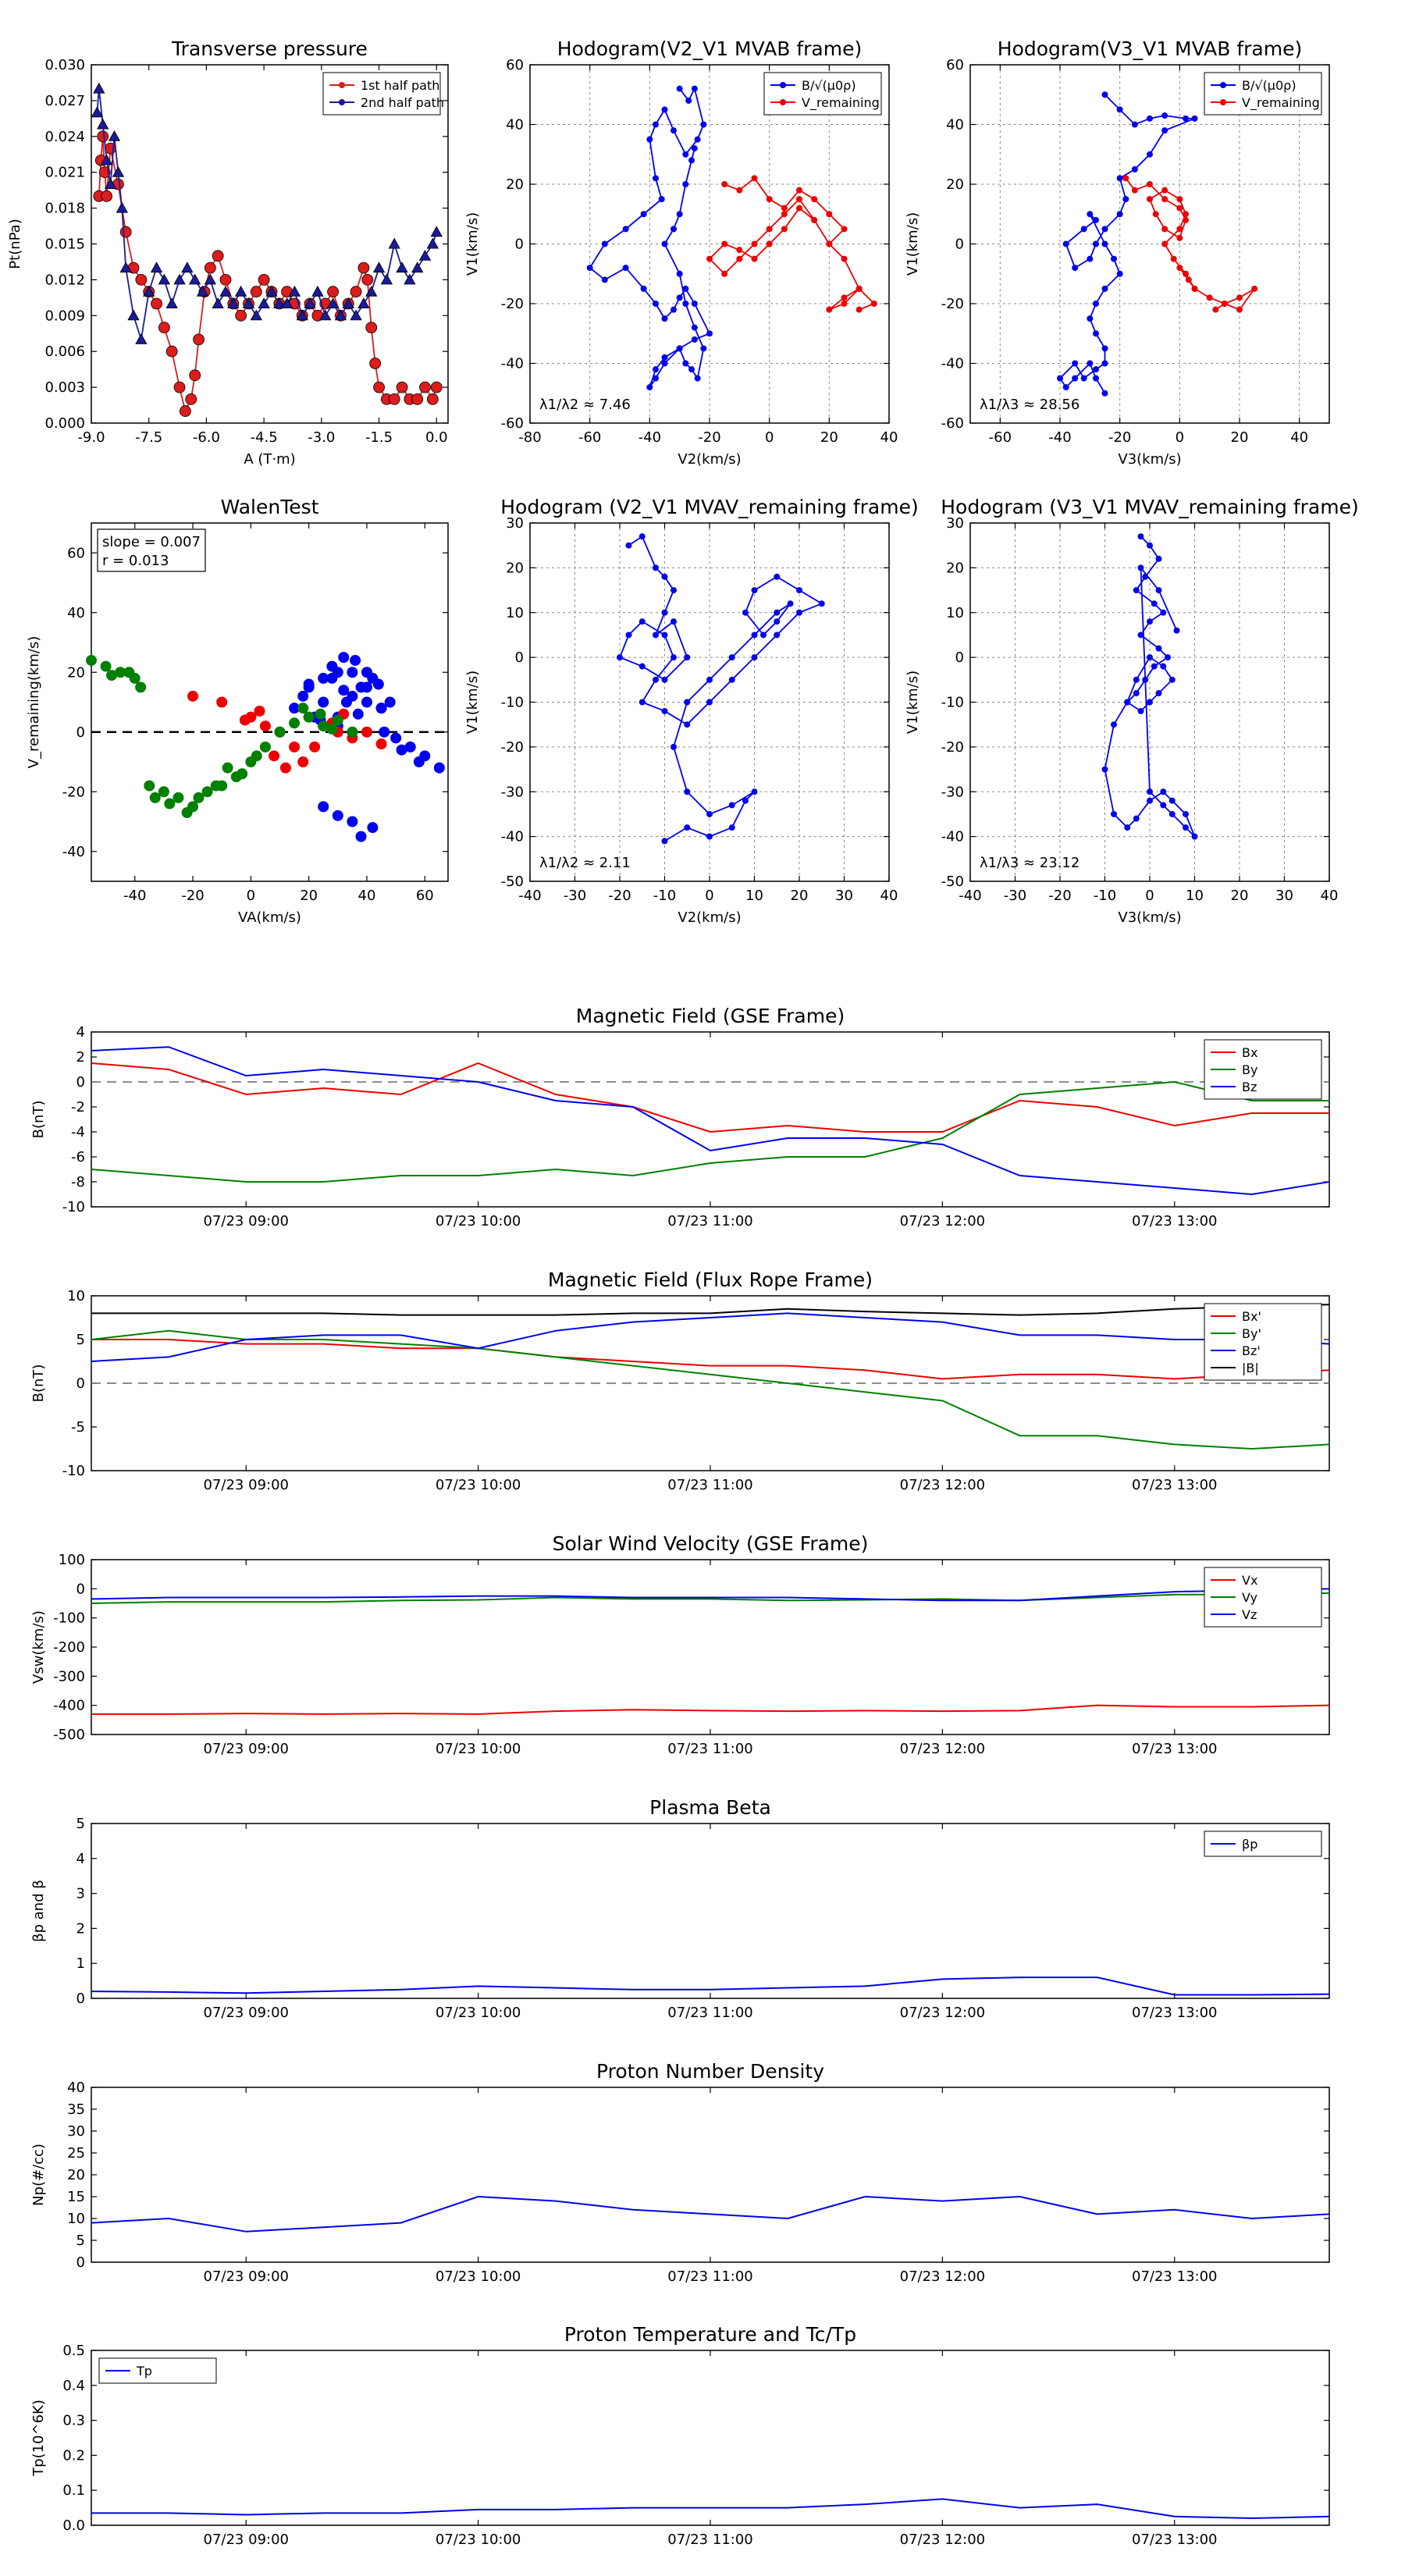 The width and height of the screenshot is (1405, 2576). What do you see at coordinates (72, 1560) in the screenshot?
I see `y-tick-label: 100` at bounding box center [72, 1560].